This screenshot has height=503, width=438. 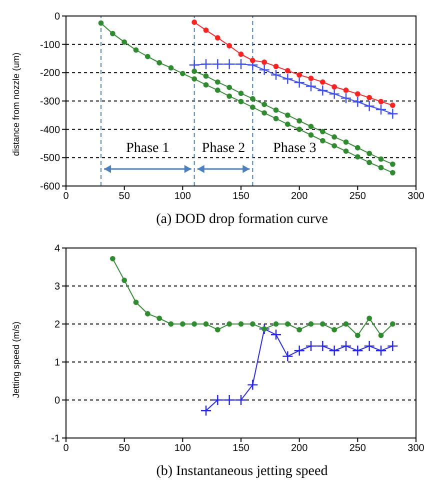 I want to click on y-axis-title: distance from nozzle (um), so click(x=16, y=104).